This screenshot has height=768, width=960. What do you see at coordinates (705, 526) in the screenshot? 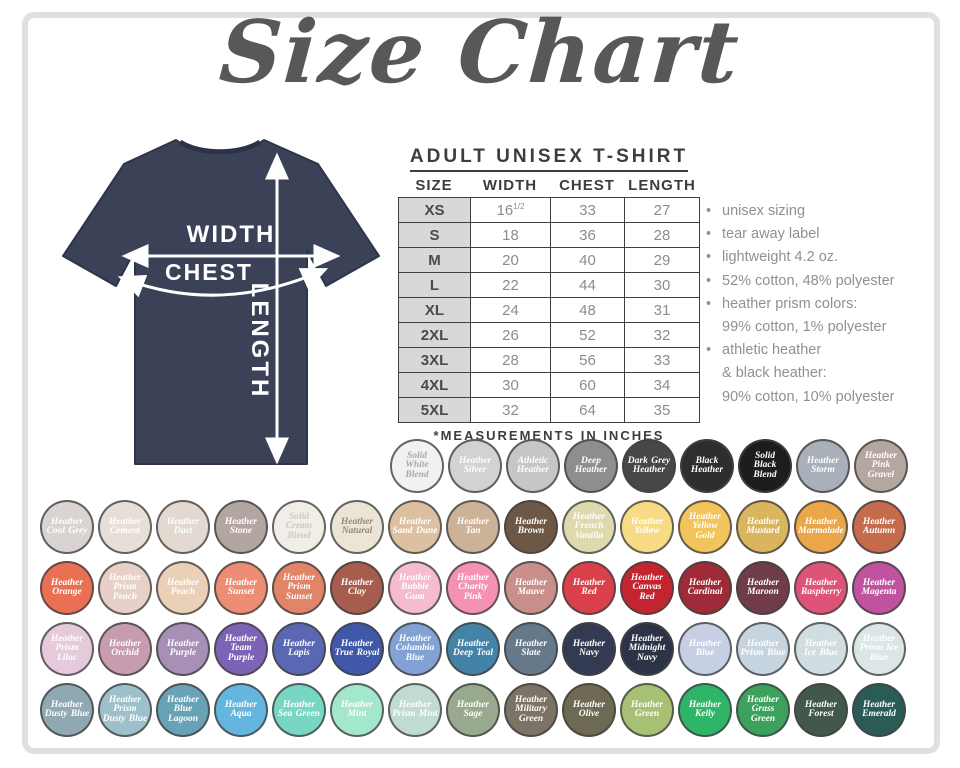
I see `swatch-label: Heather Yellow Gold` at bounding box center [705, 526].